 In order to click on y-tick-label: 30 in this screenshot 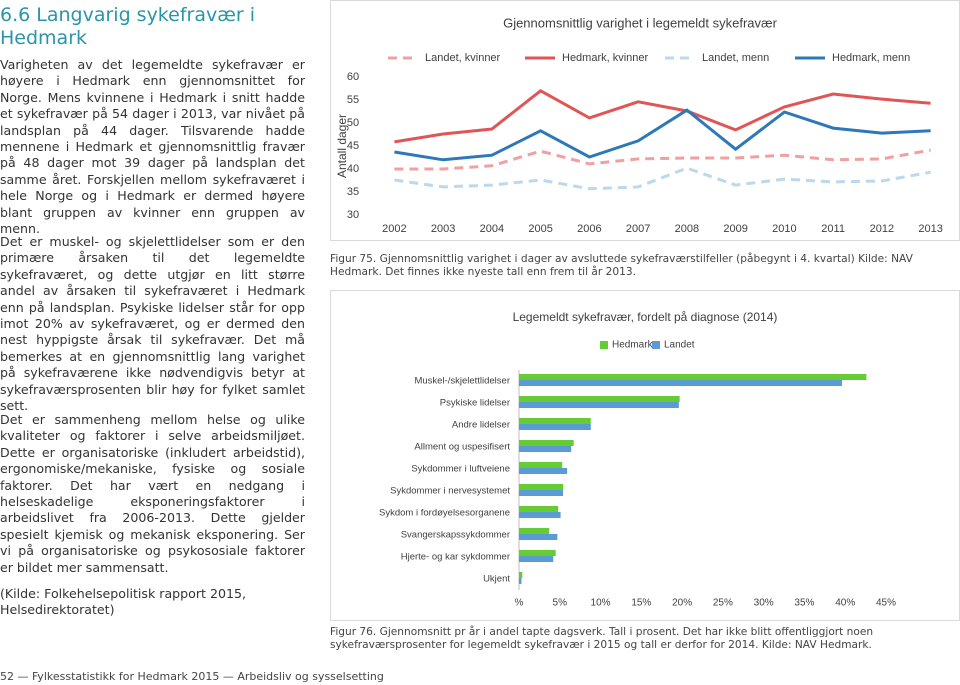, I will do `click(353, 215)`.